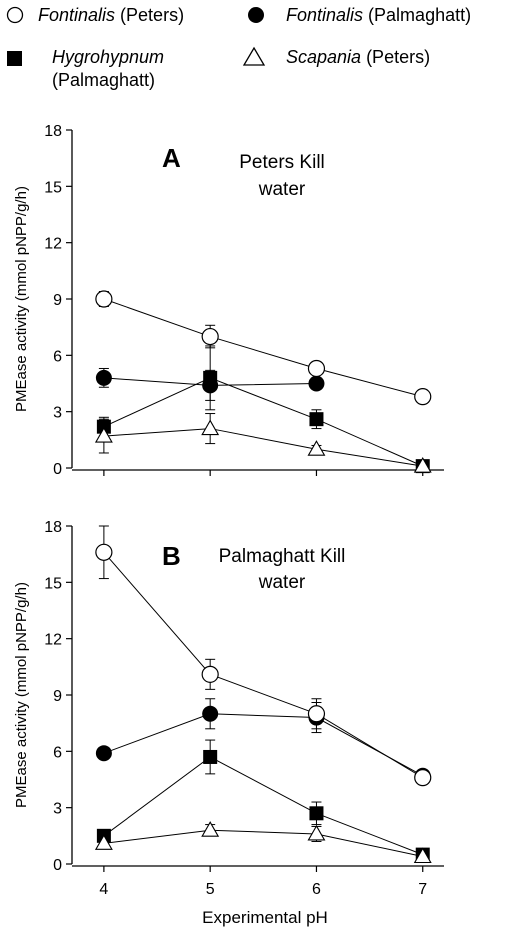  What do you see at coordinates (210, 889) in the screenshot?
I see `x-tick-label: 5` at bounding box center [210, 889].